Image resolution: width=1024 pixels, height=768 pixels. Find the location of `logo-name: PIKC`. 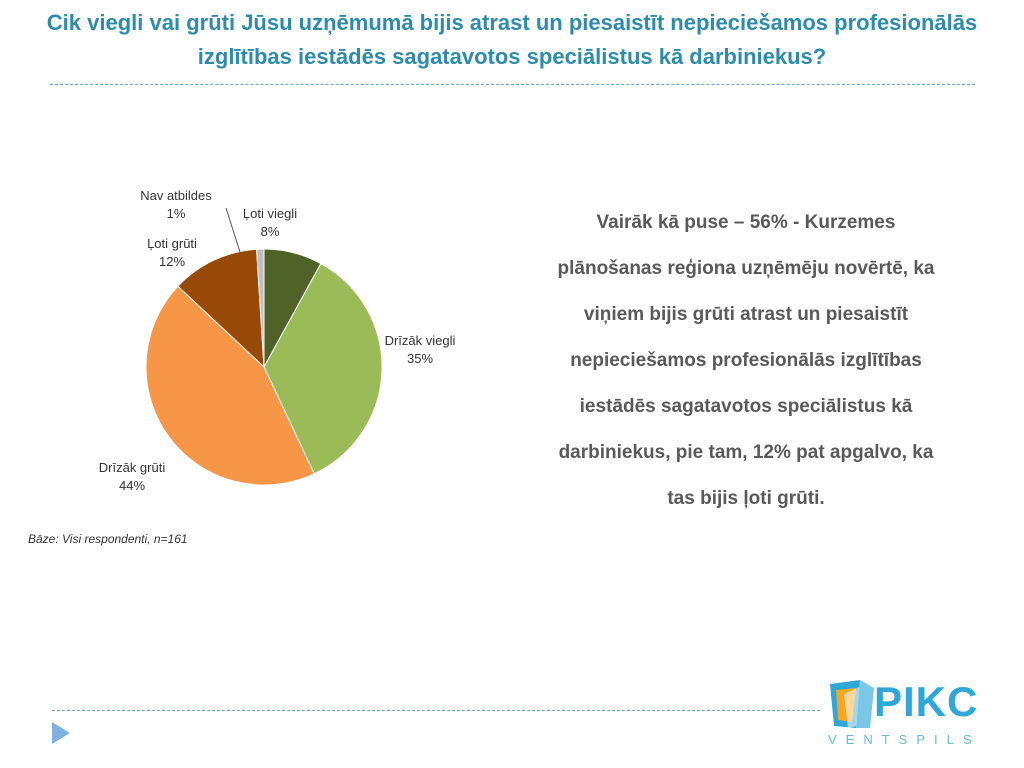

logo-name: PIKC is located at coordinates (926, 701).